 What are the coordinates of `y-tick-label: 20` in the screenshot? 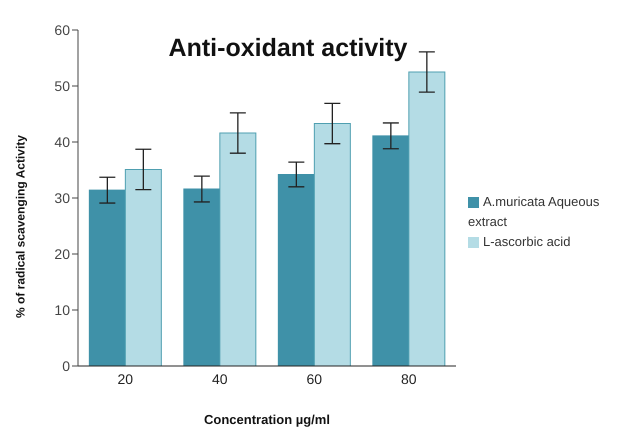 It's located at (62, 254).